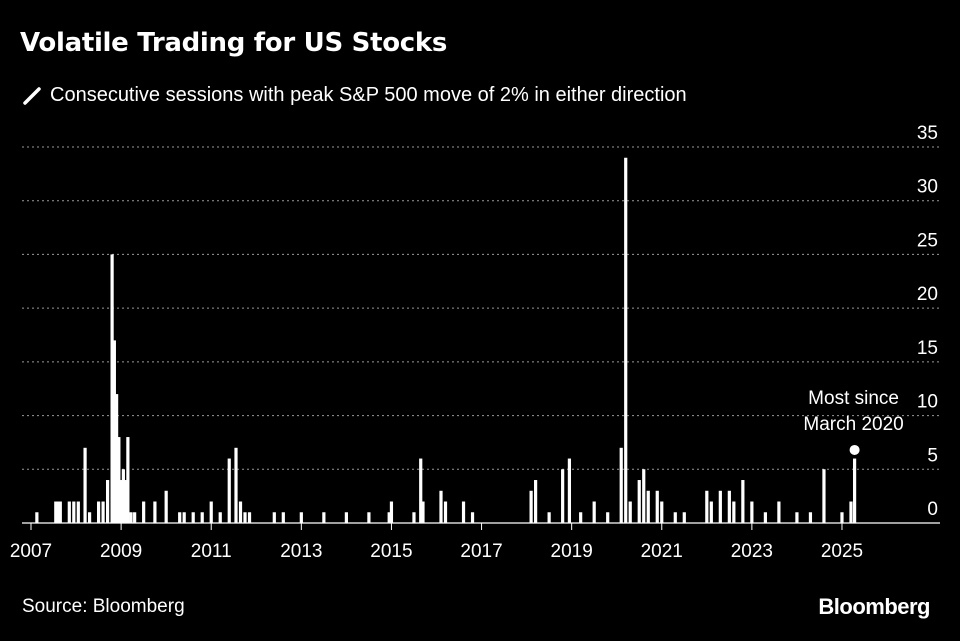  I want to click on y-tick-label-20: 20, so click(927, 294).